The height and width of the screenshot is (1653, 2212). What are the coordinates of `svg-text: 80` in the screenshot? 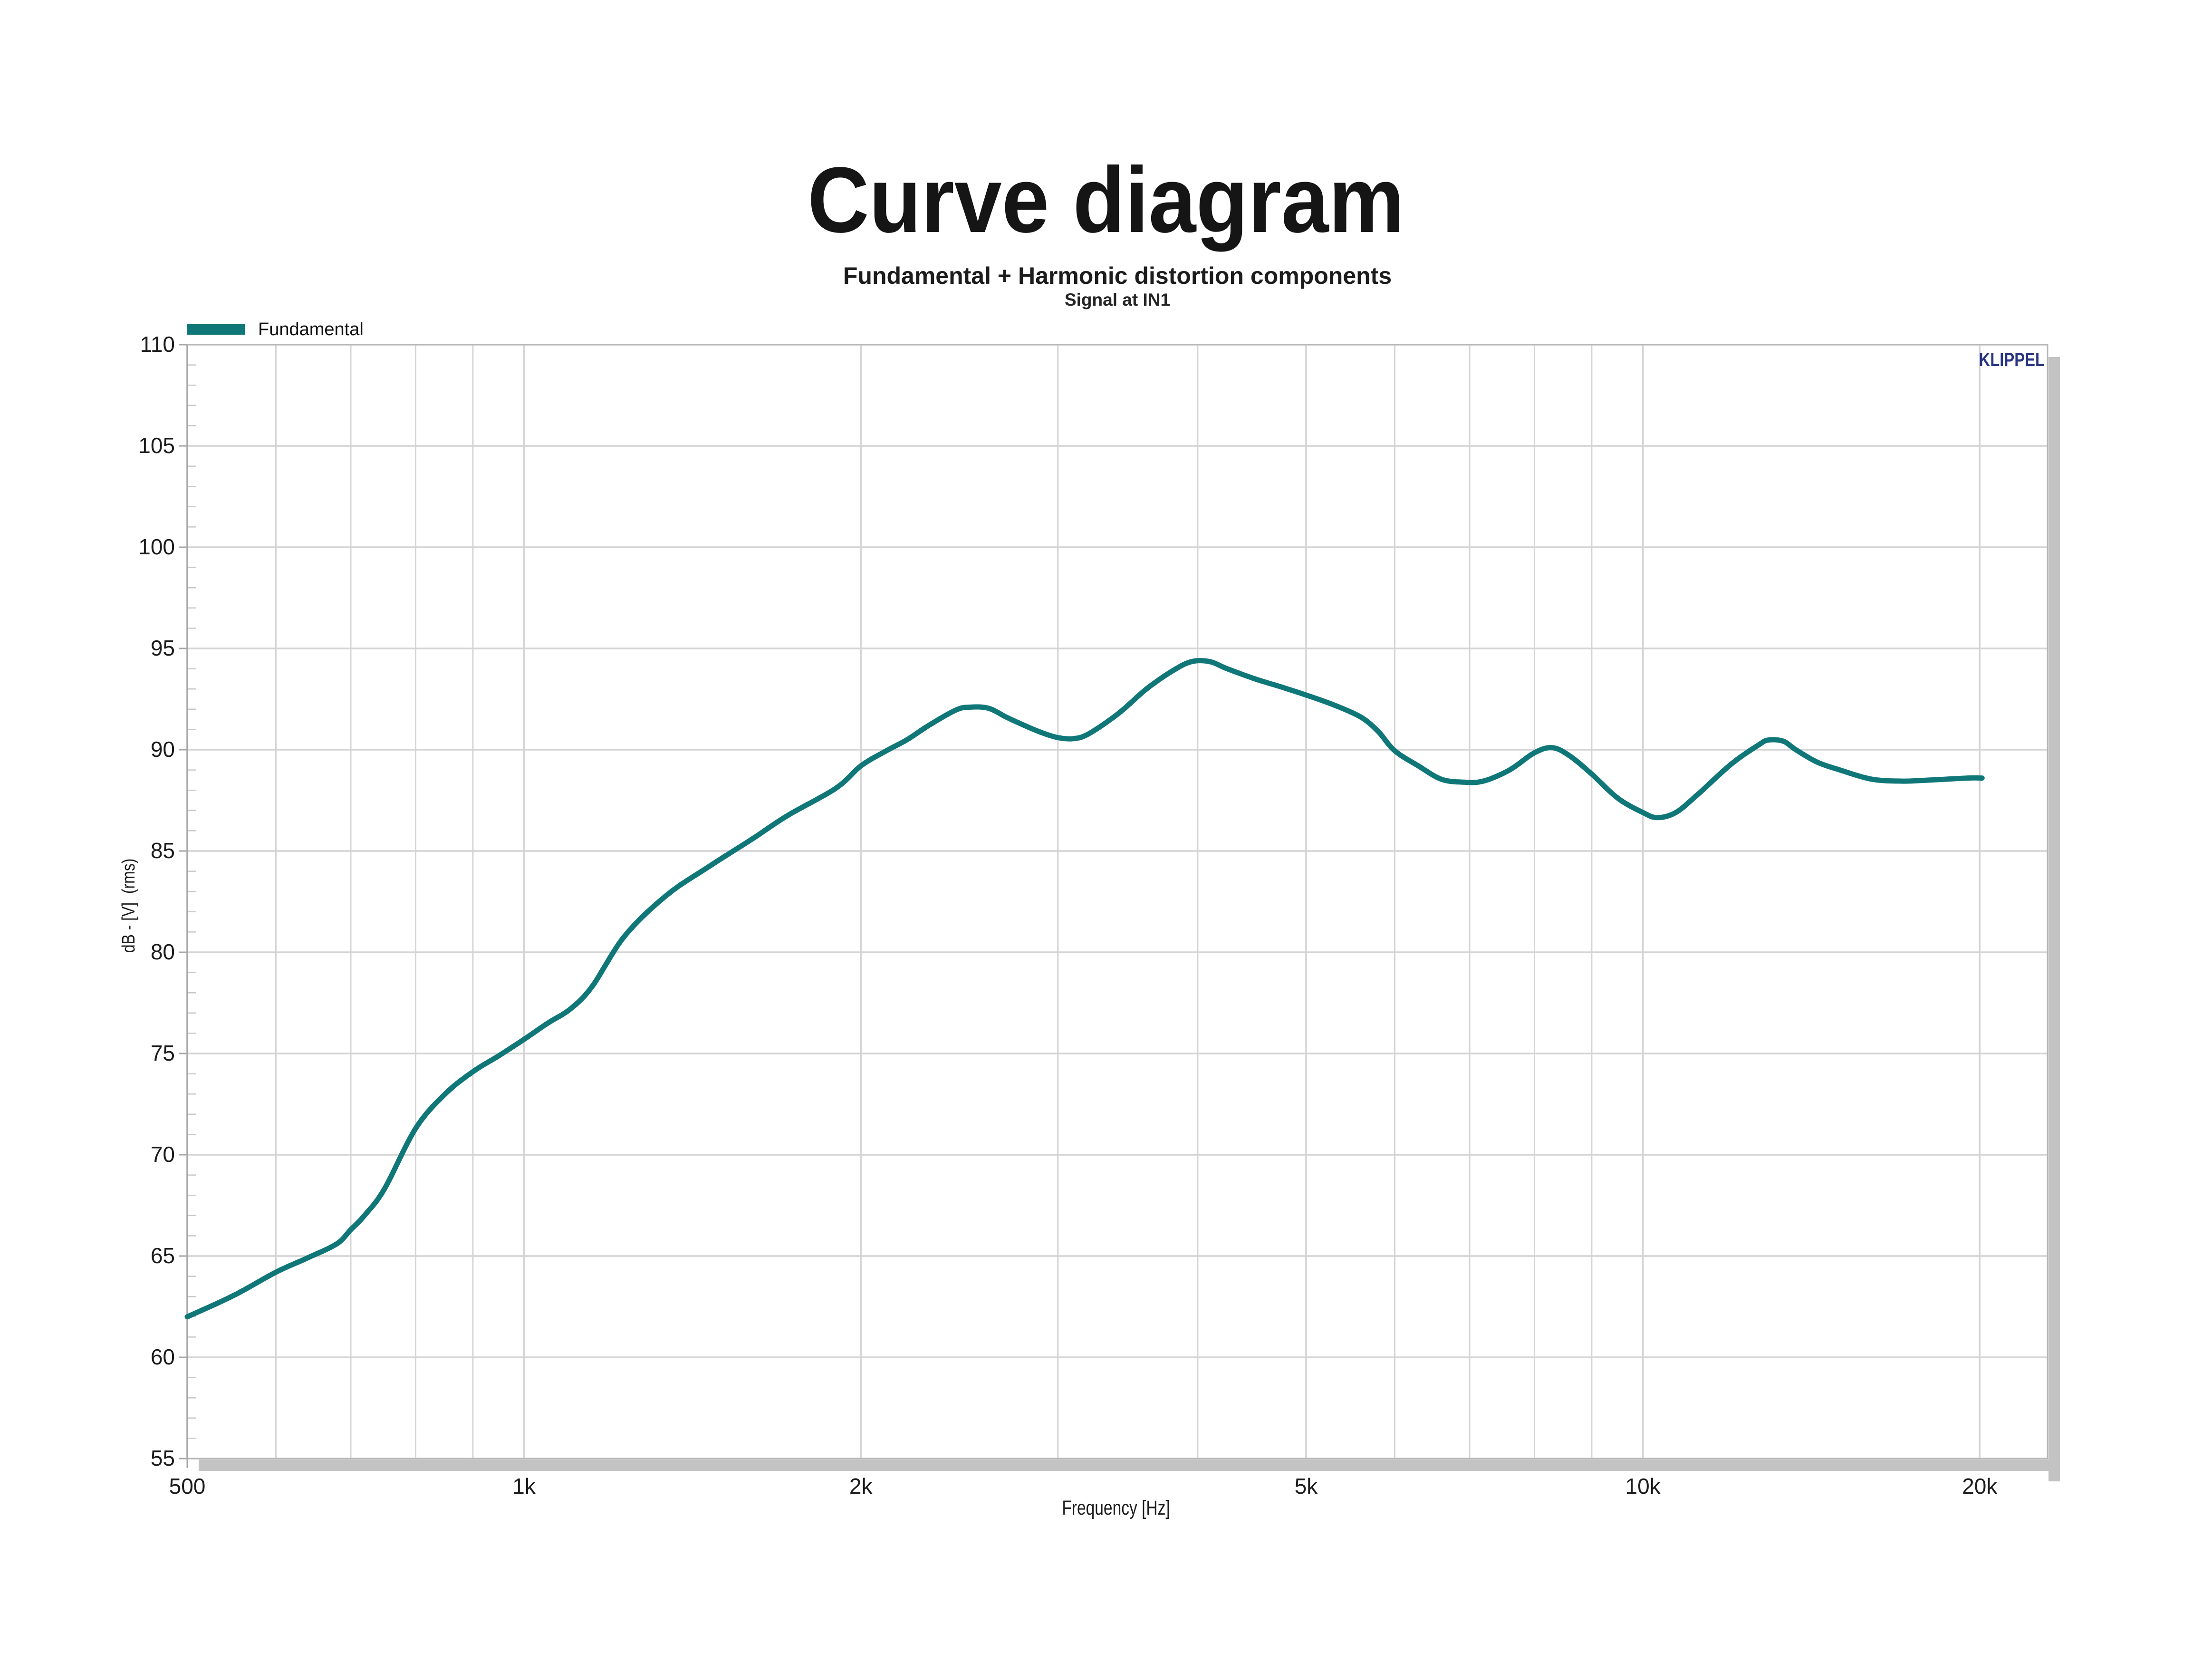 It's located at (163, 951).